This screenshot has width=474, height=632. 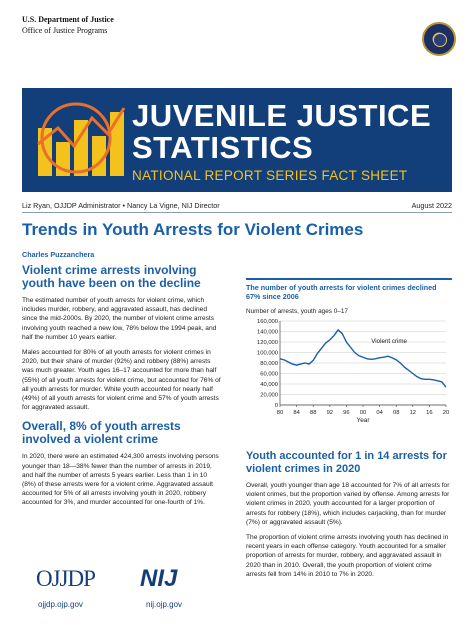 What do you see at coordinates (389, 341) in the screenshot?
I see `series-label: Violent crime` at bounding box center [389, 341].